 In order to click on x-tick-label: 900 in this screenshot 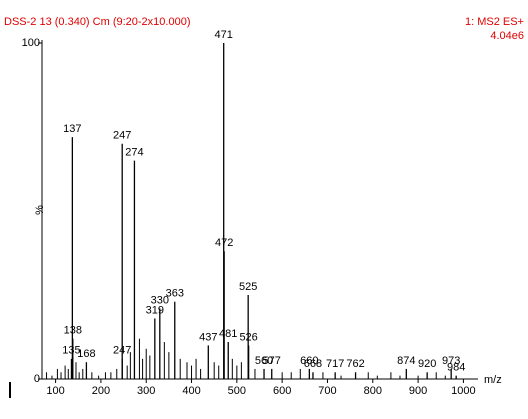, I will do `click(418, 391)`.